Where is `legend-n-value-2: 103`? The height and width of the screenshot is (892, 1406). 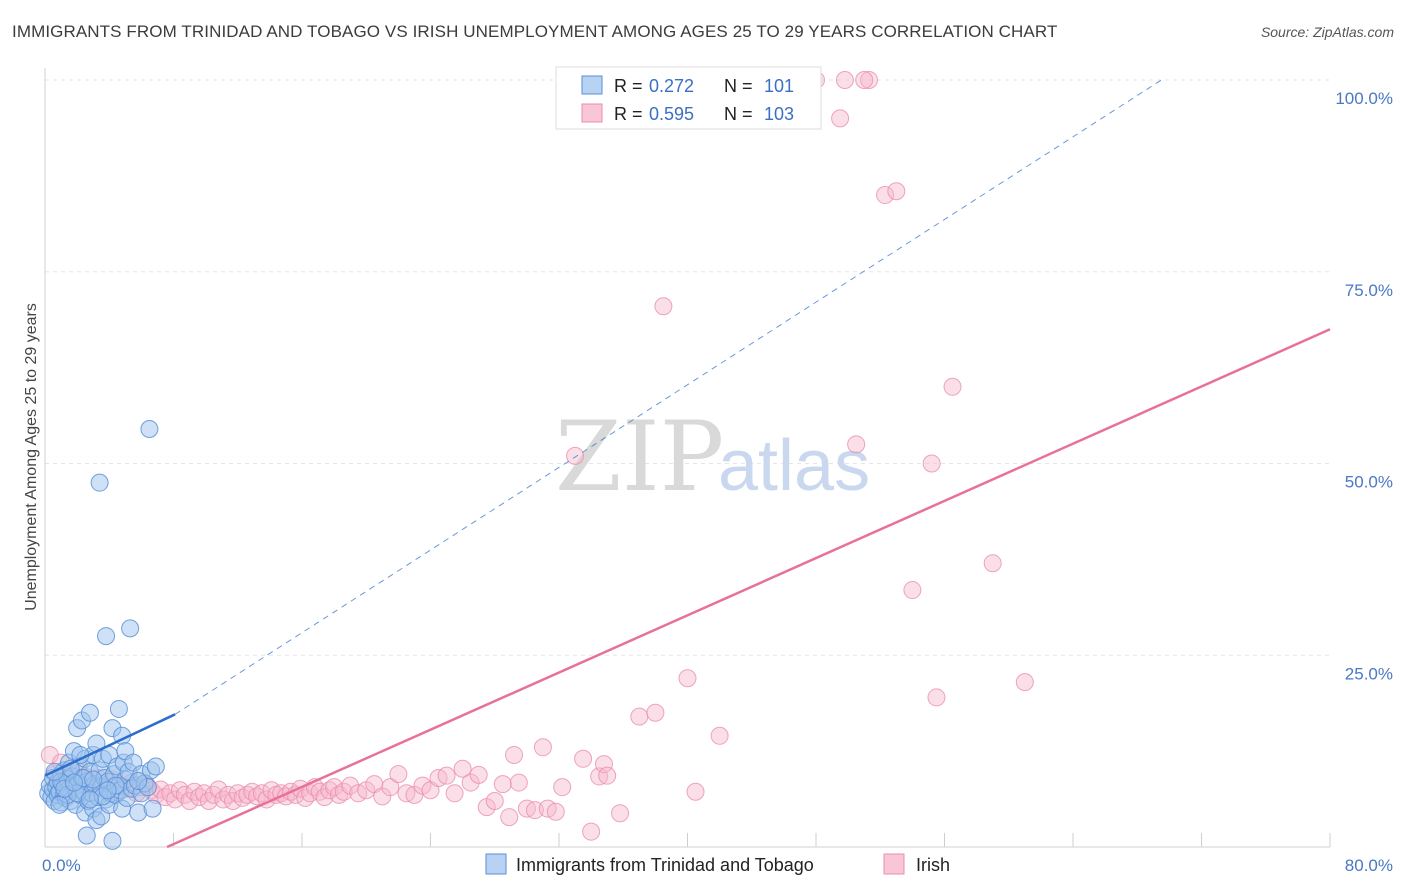
legend-n-value-2: 103 is located at coordinates (779, 114).